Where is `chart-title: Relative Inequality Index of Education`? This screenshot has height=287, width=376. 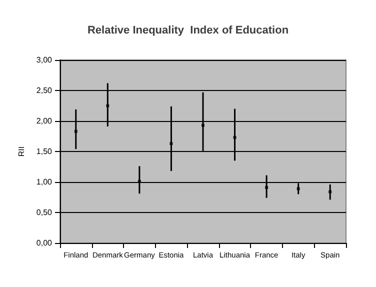 chart-title: Relative Inequality Index of Education is located at coordinates (188, 30).